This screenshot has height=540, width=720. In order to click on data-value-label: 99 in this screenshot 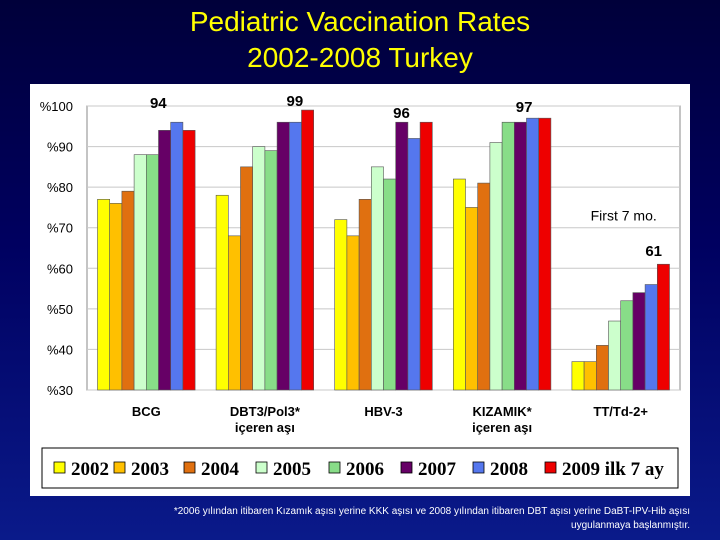, I will do `click(295, 101)`.